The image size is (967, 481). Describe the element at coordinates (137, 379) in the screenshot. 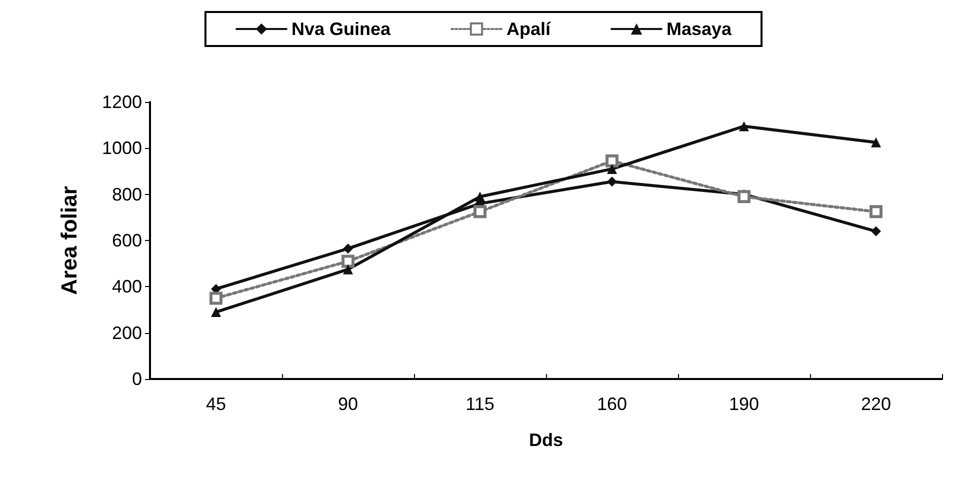

I see `y-tick-label: 0` at that location.